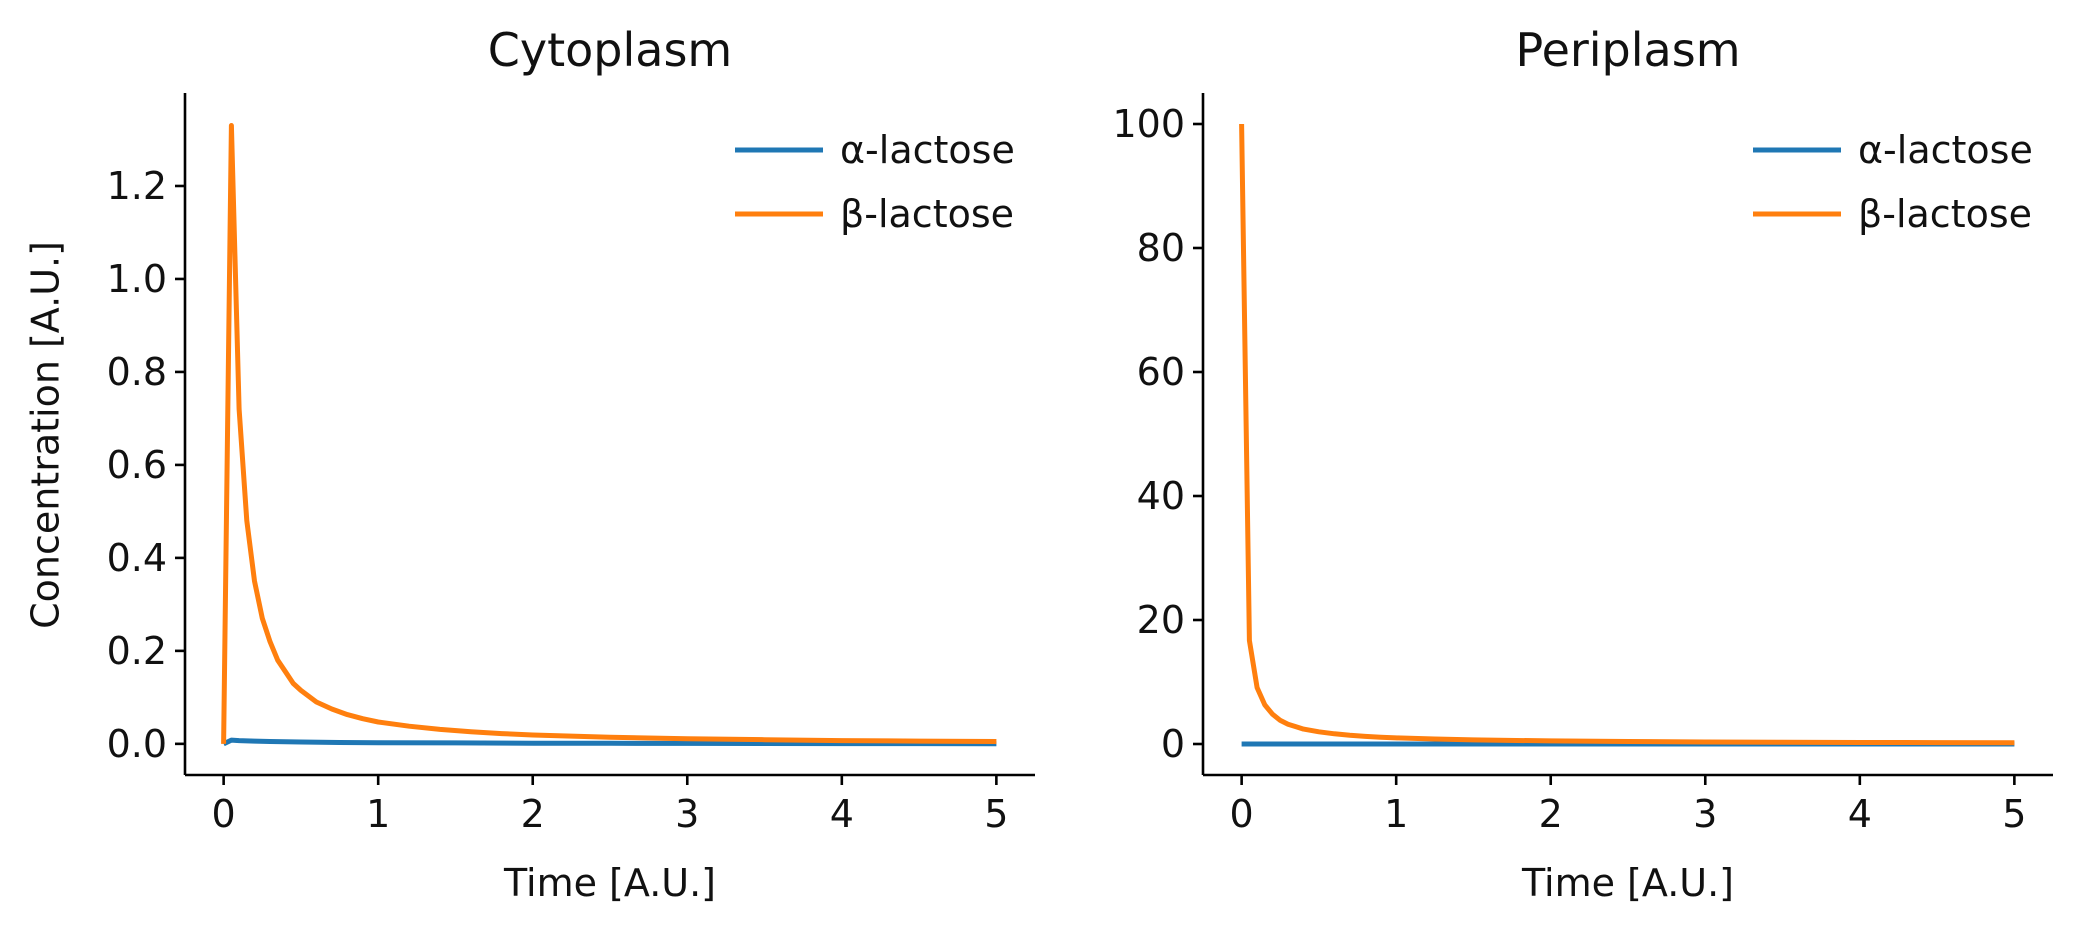 Image resolution: width=2074 pixels, height=932 pixels. I want to click on periplasm-y-tick-label: 60, so click(1161, 372).